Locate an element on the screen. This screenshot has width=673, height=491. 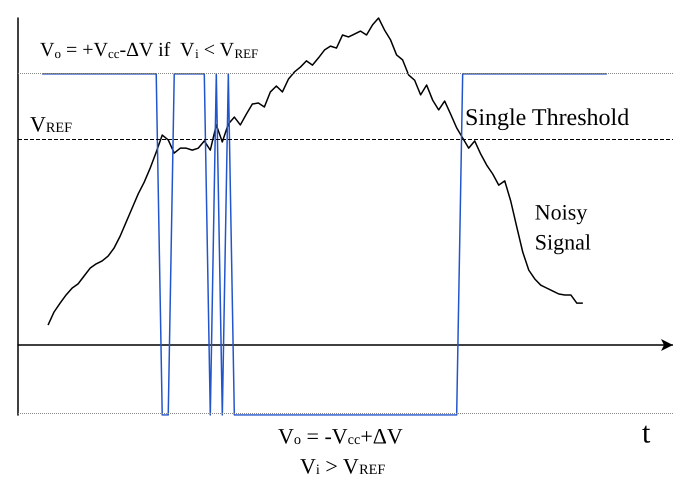
text: Vi > VREF is located at coordinates (343, 466).